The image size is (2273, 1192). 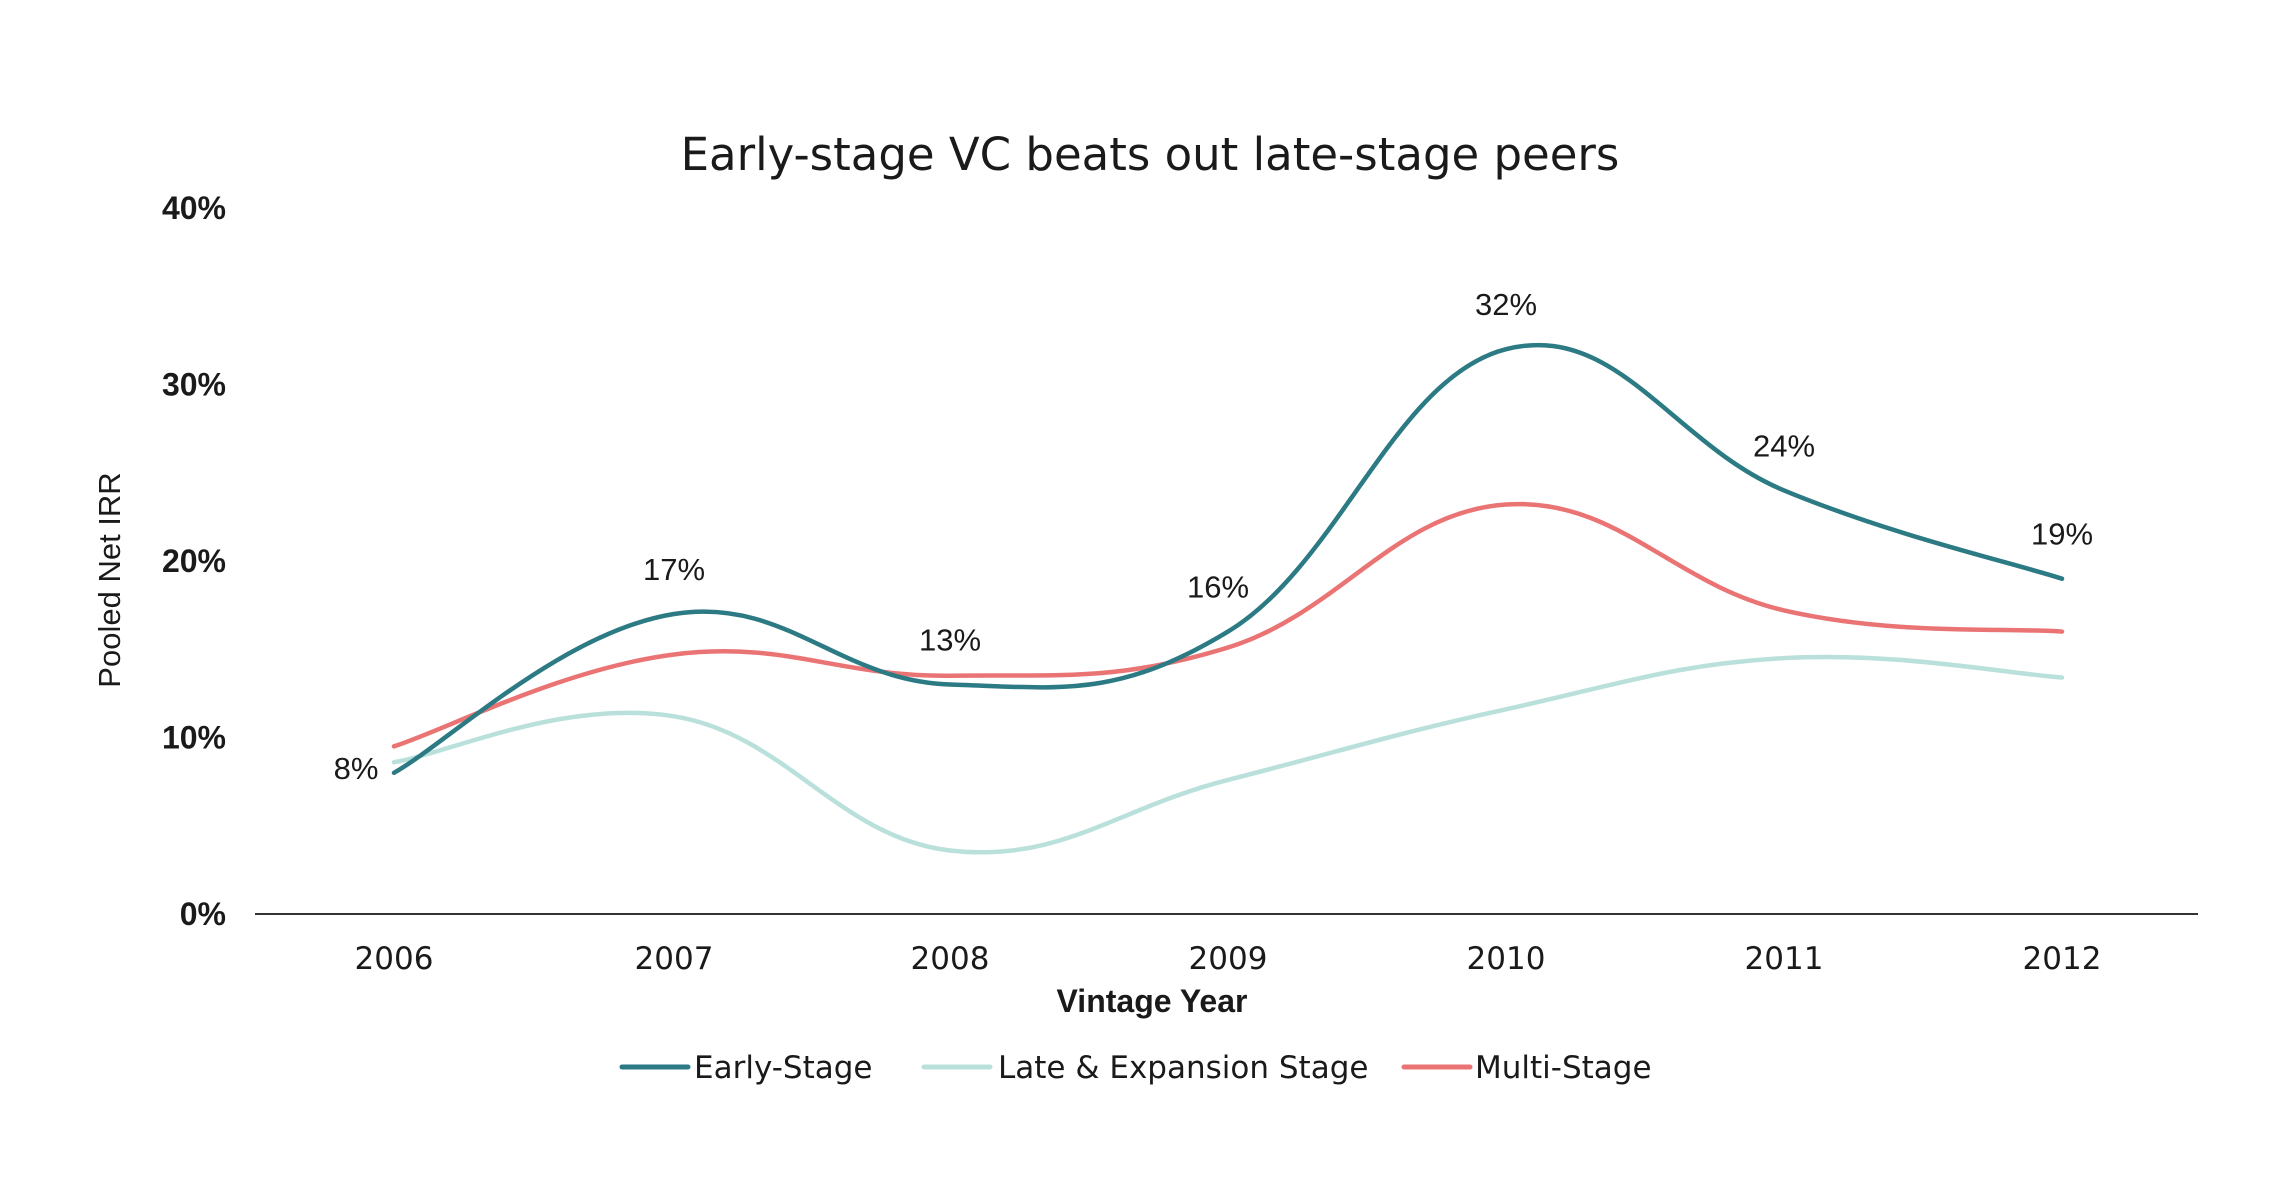 I want to click on x-axis-label: Vintage Year, so click(x=1152, y=1001).